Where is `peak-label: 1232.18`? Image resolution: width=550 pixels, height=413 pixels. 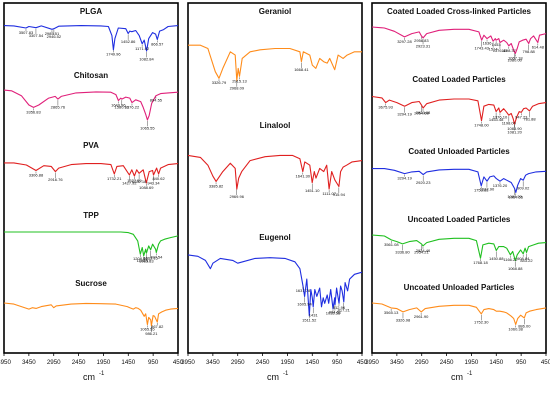
peak-label: 1232.18 is located at coordinates (139, 181).